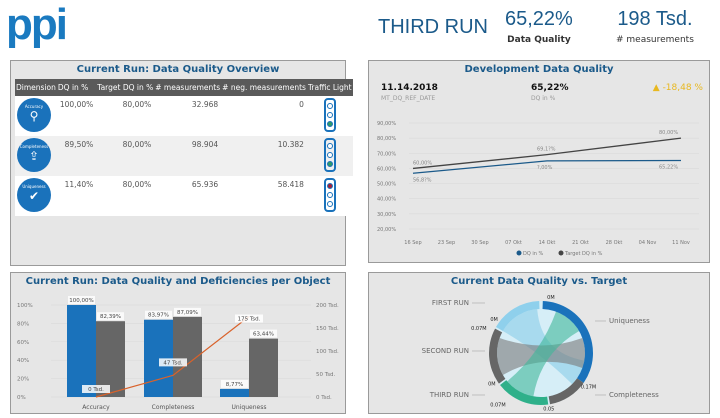 Image resolution: width=720 pixels, height=418 pixels. Describe the element at coordinates (23, 361) in the screenshot. I see `y-left-tick: 40%` at that location.